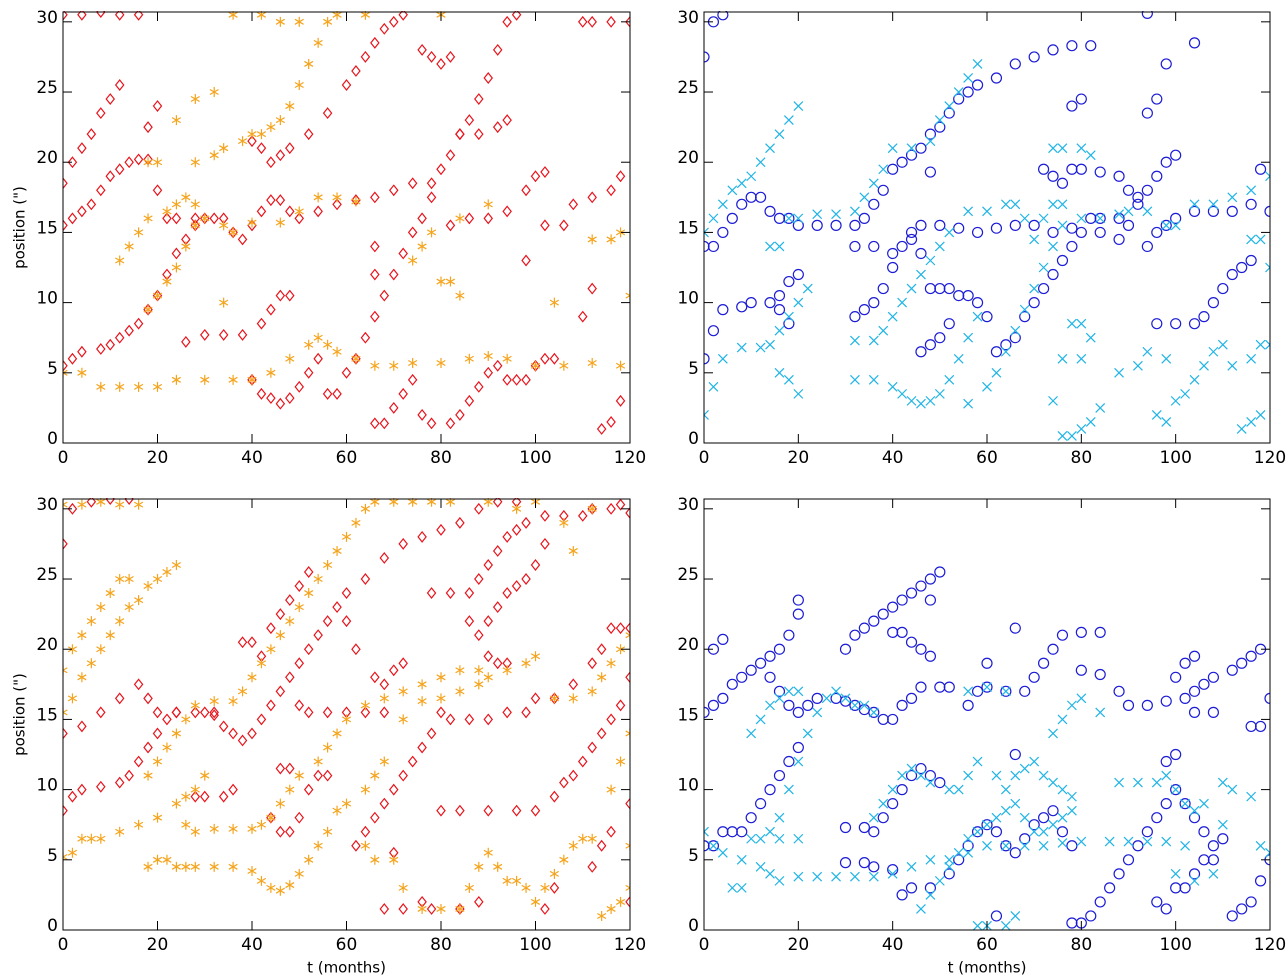  Describe the element at coordinates (1082, 458) in the screenshot. I see `x-tick-label: 80` at that location.